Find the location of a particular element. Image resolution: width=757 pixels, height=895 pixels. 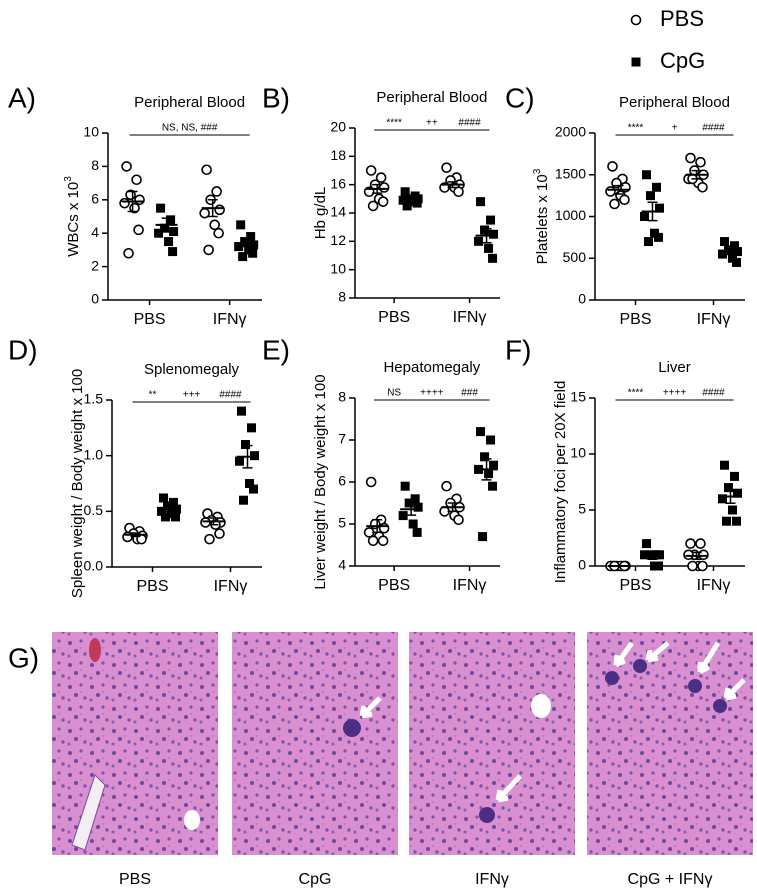

y-tick-label: 1.5 is located at coordinates (94, 399).